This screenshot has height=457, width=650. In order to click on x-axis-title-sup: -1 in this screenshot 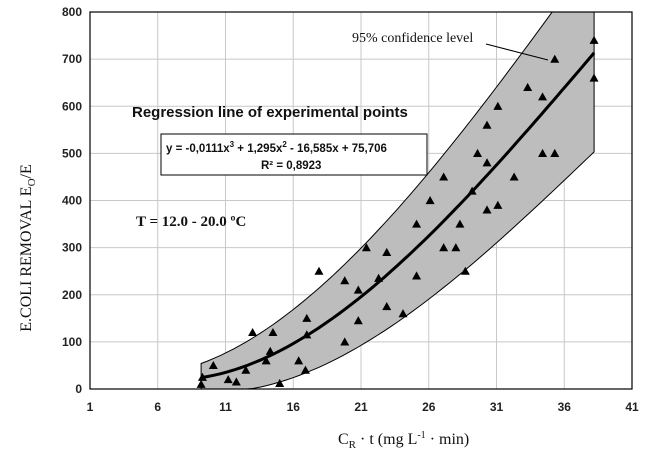, I will do `click(421, 435)`.